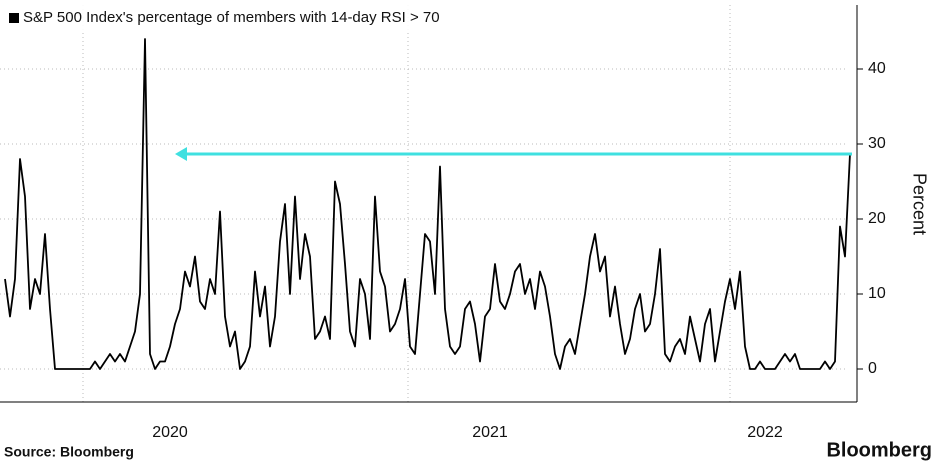 This screenshot has height=472, width=943. Describe the element at coordinates (490, 432) in the screenshot. I see `x-tick-label: 2021` at that location.